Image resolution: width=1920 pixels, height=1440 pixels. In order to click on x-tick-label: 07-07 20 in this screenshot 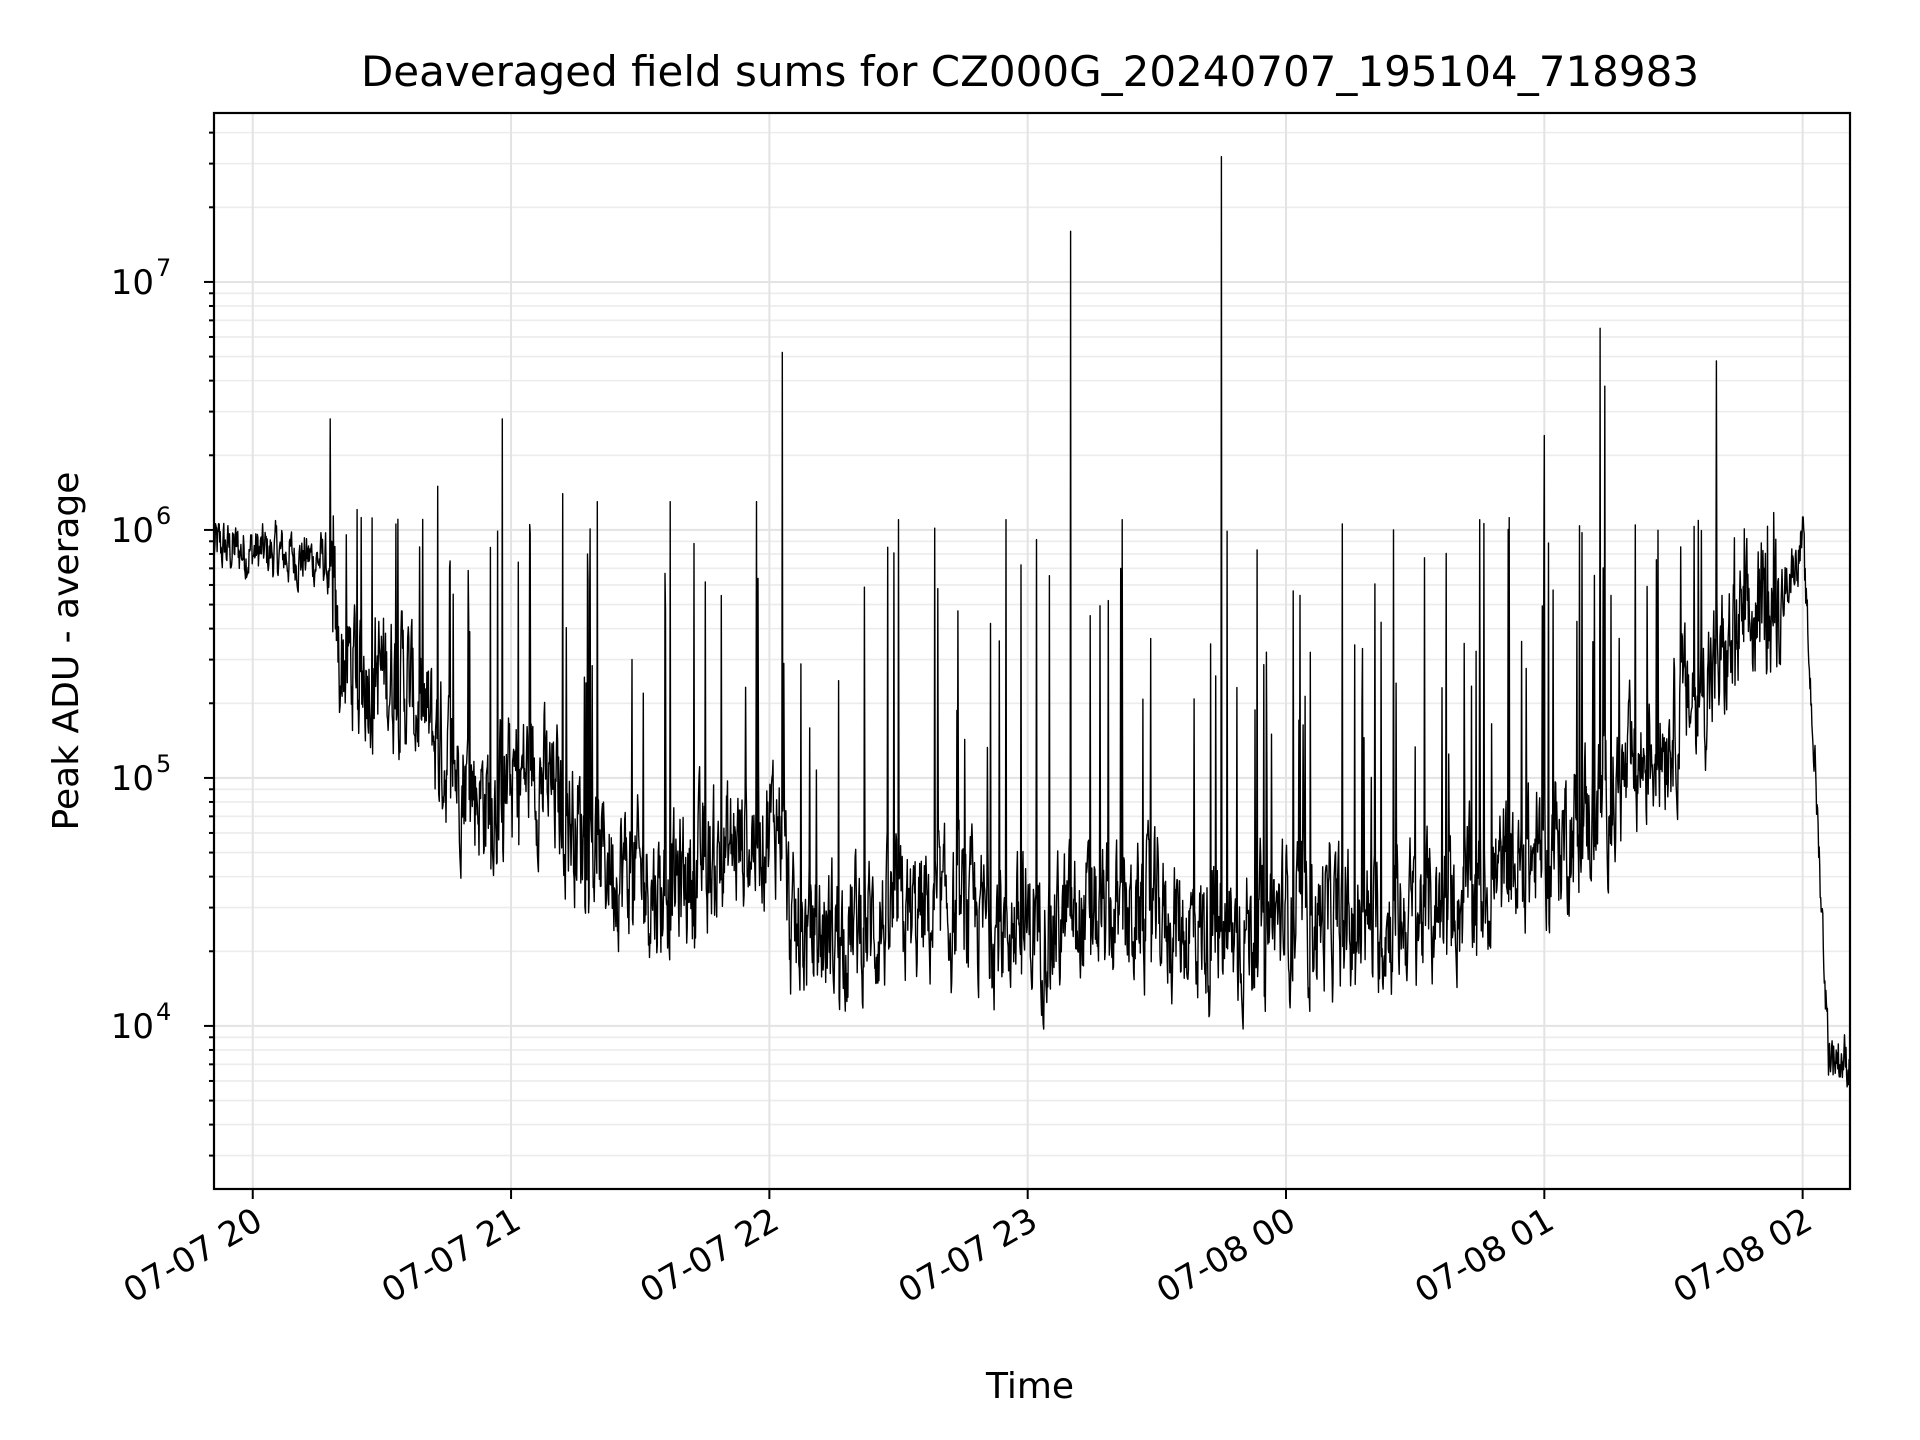, I will do `click(193, 1255)`.